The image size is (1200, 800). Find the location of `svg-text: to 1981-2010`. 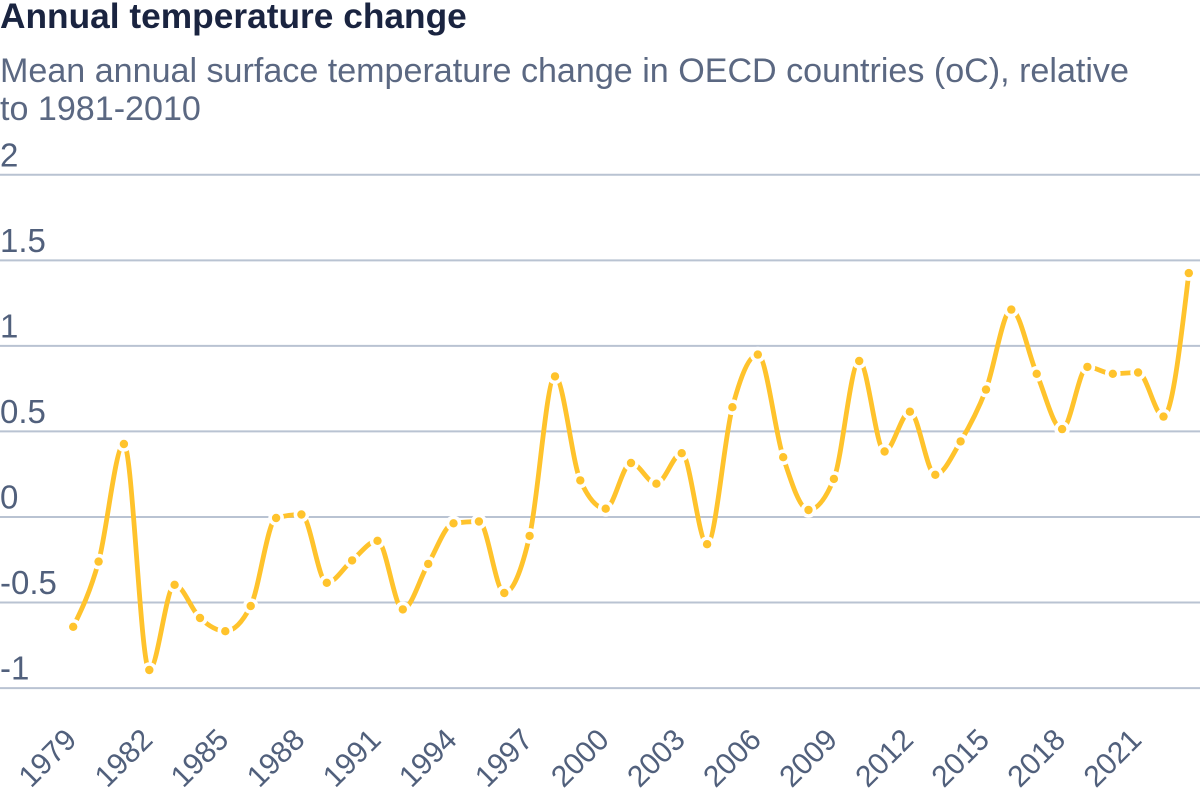

svg-text: to 1981-2010 is located at coordinates (100, 109).